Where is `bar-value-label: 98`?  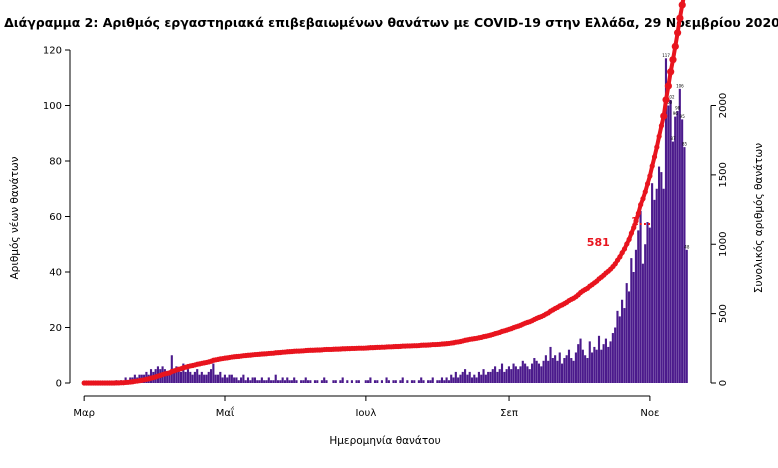
bar-value-label: 98 is located at coordinates (678, 108).